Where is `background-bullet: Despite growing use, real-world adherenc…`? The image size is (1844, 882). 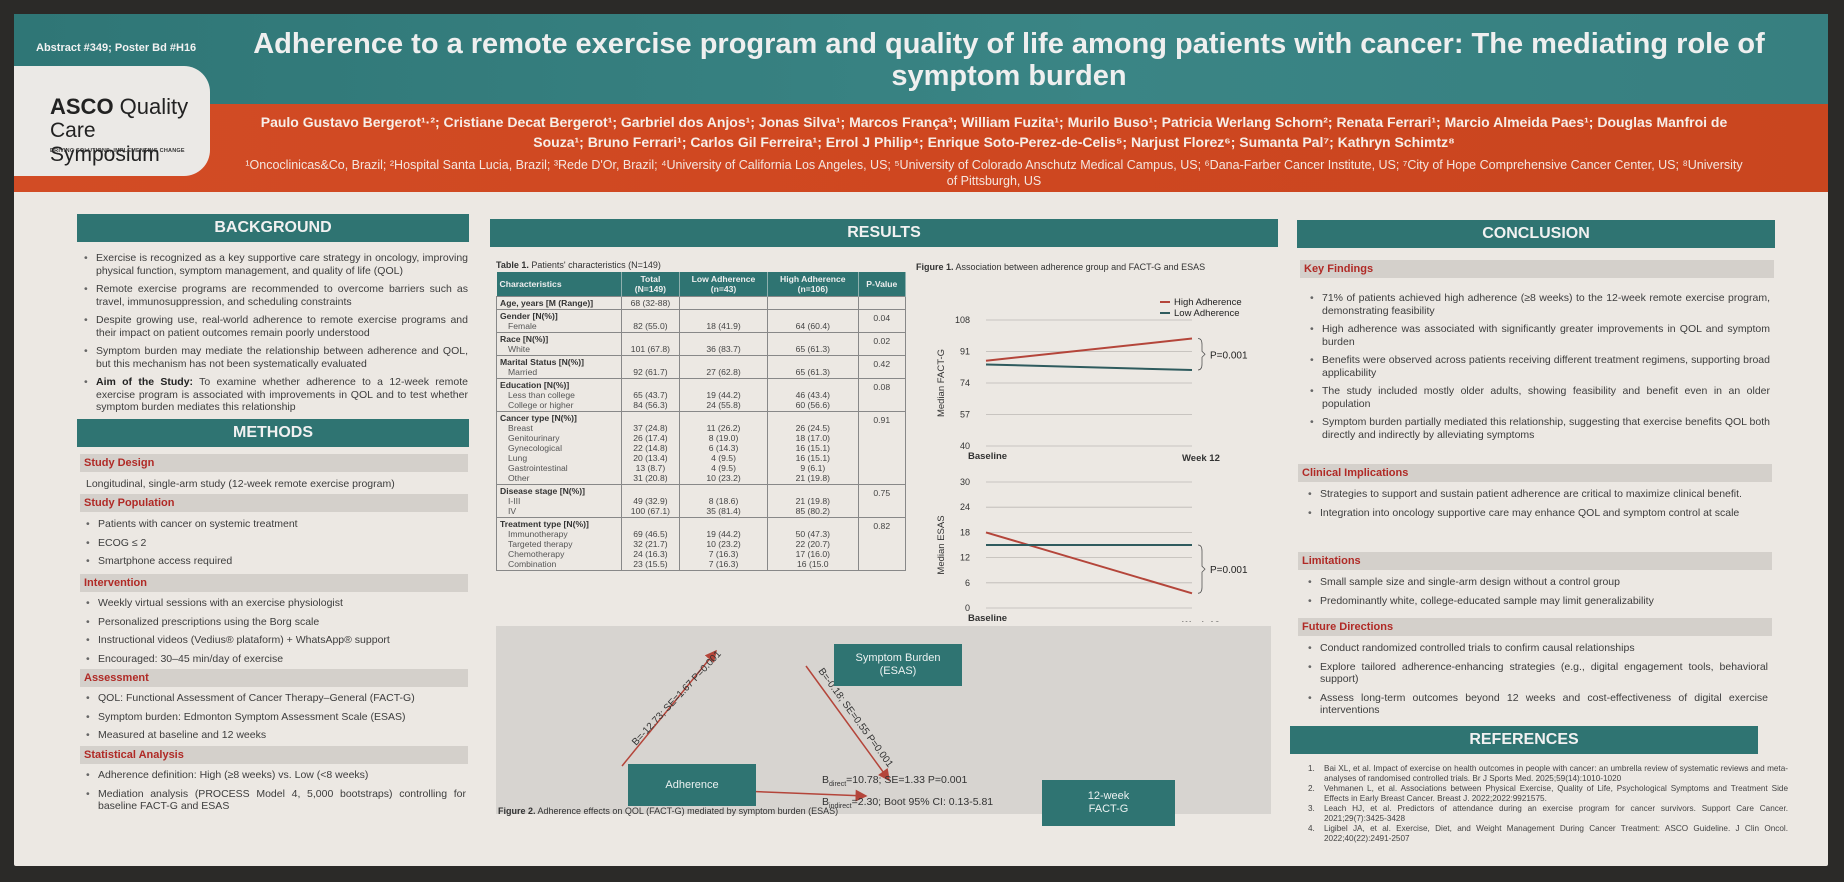 background-bullet: Despite growing use, real-world adherenc… is located at coordinates (276, 326).